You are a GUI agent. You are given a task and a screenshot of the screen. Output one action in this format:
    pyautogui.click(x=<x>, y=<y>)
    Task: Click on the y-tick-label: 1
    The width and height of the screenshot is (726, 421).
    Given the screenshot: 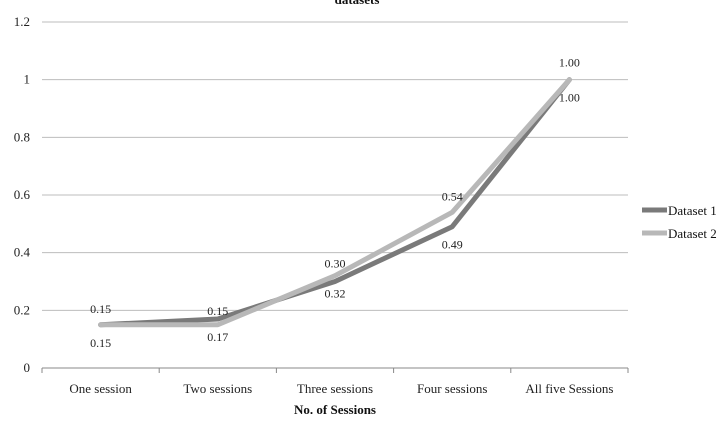 What is the action you would take?
    pyautogui.click(x=27, y=79)
    